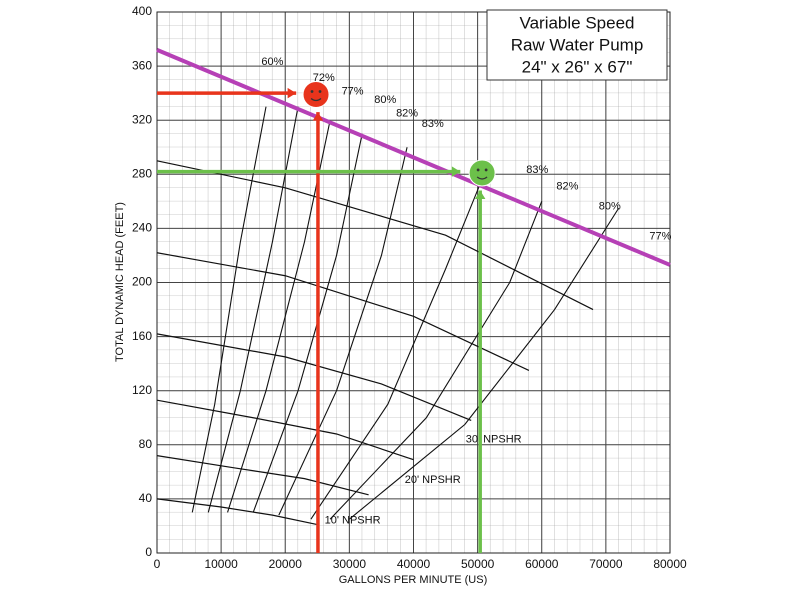  Describe the element at coordinates (272, 62) in the screenshot. I see `annotation: 60%` at that location.